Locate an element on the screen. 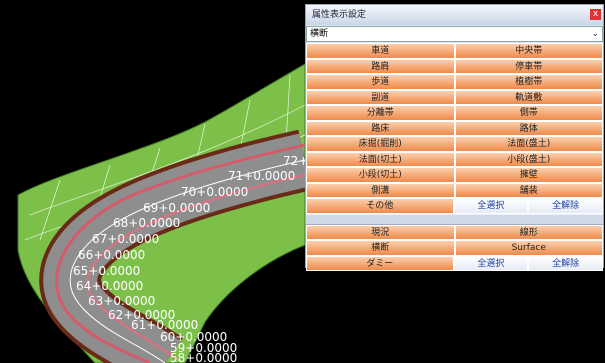  attribute-button: 小段(切土) is located at coordinates (380, 175).